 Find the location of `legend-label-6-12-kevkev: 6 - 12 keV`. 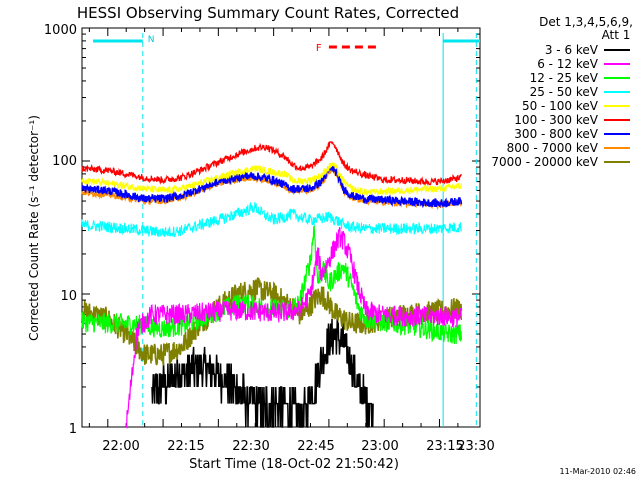

legend-label-6-12-kevkev: 6 - 12 keV is located at coordinates (568, 64).